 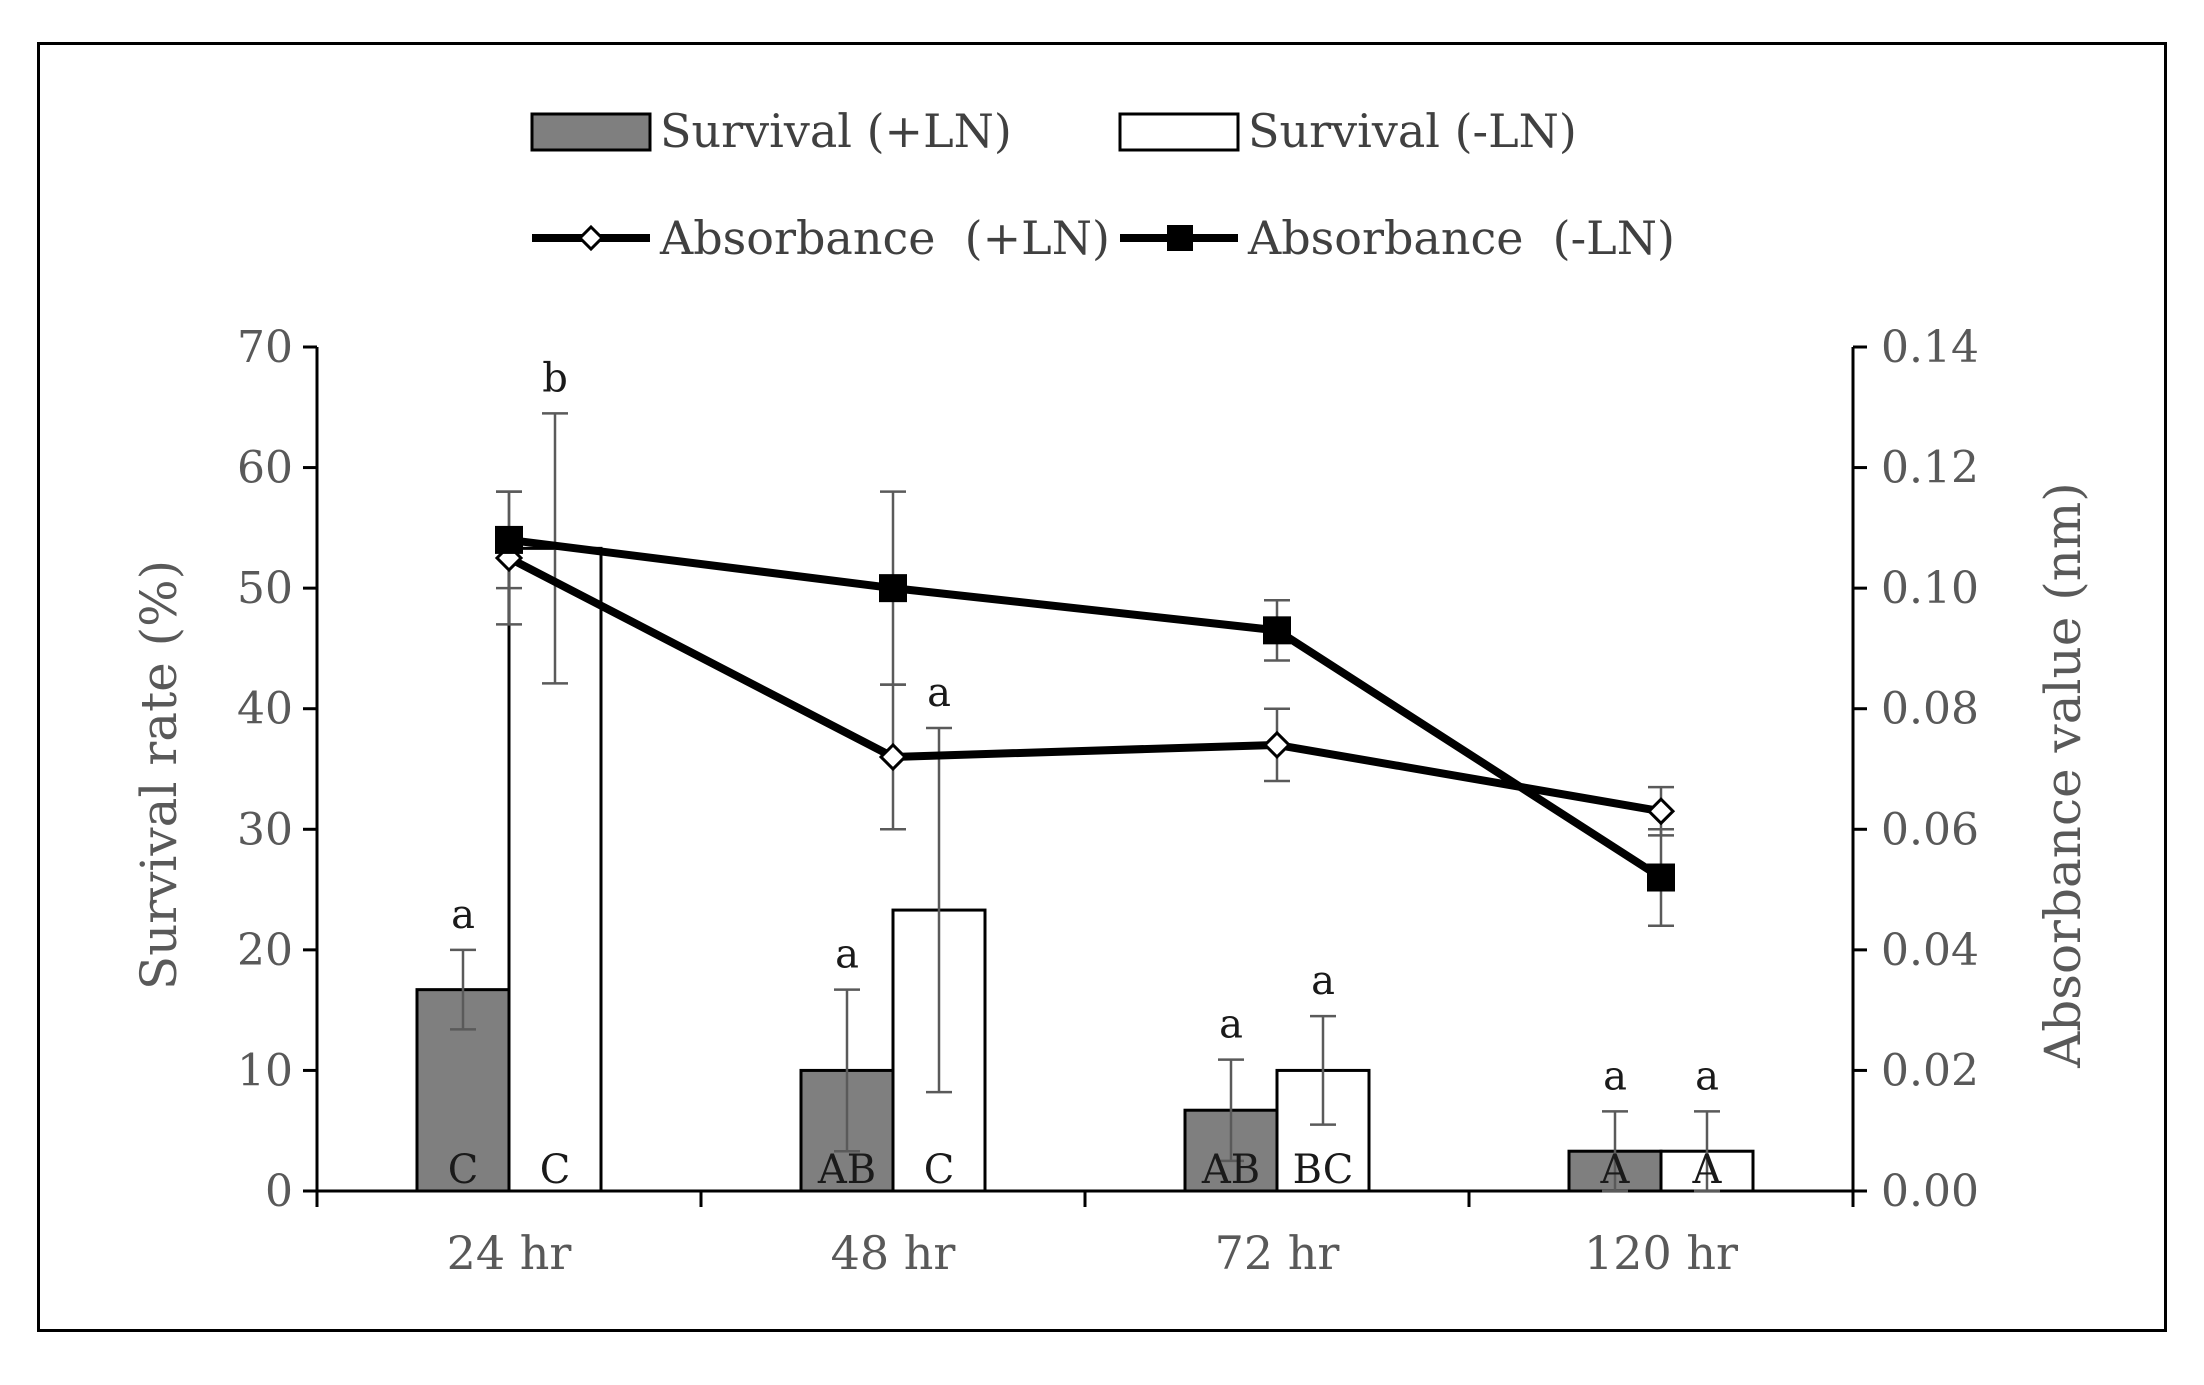 I want to click on y-left-tick-label: 30, so click(x=265, y=829).